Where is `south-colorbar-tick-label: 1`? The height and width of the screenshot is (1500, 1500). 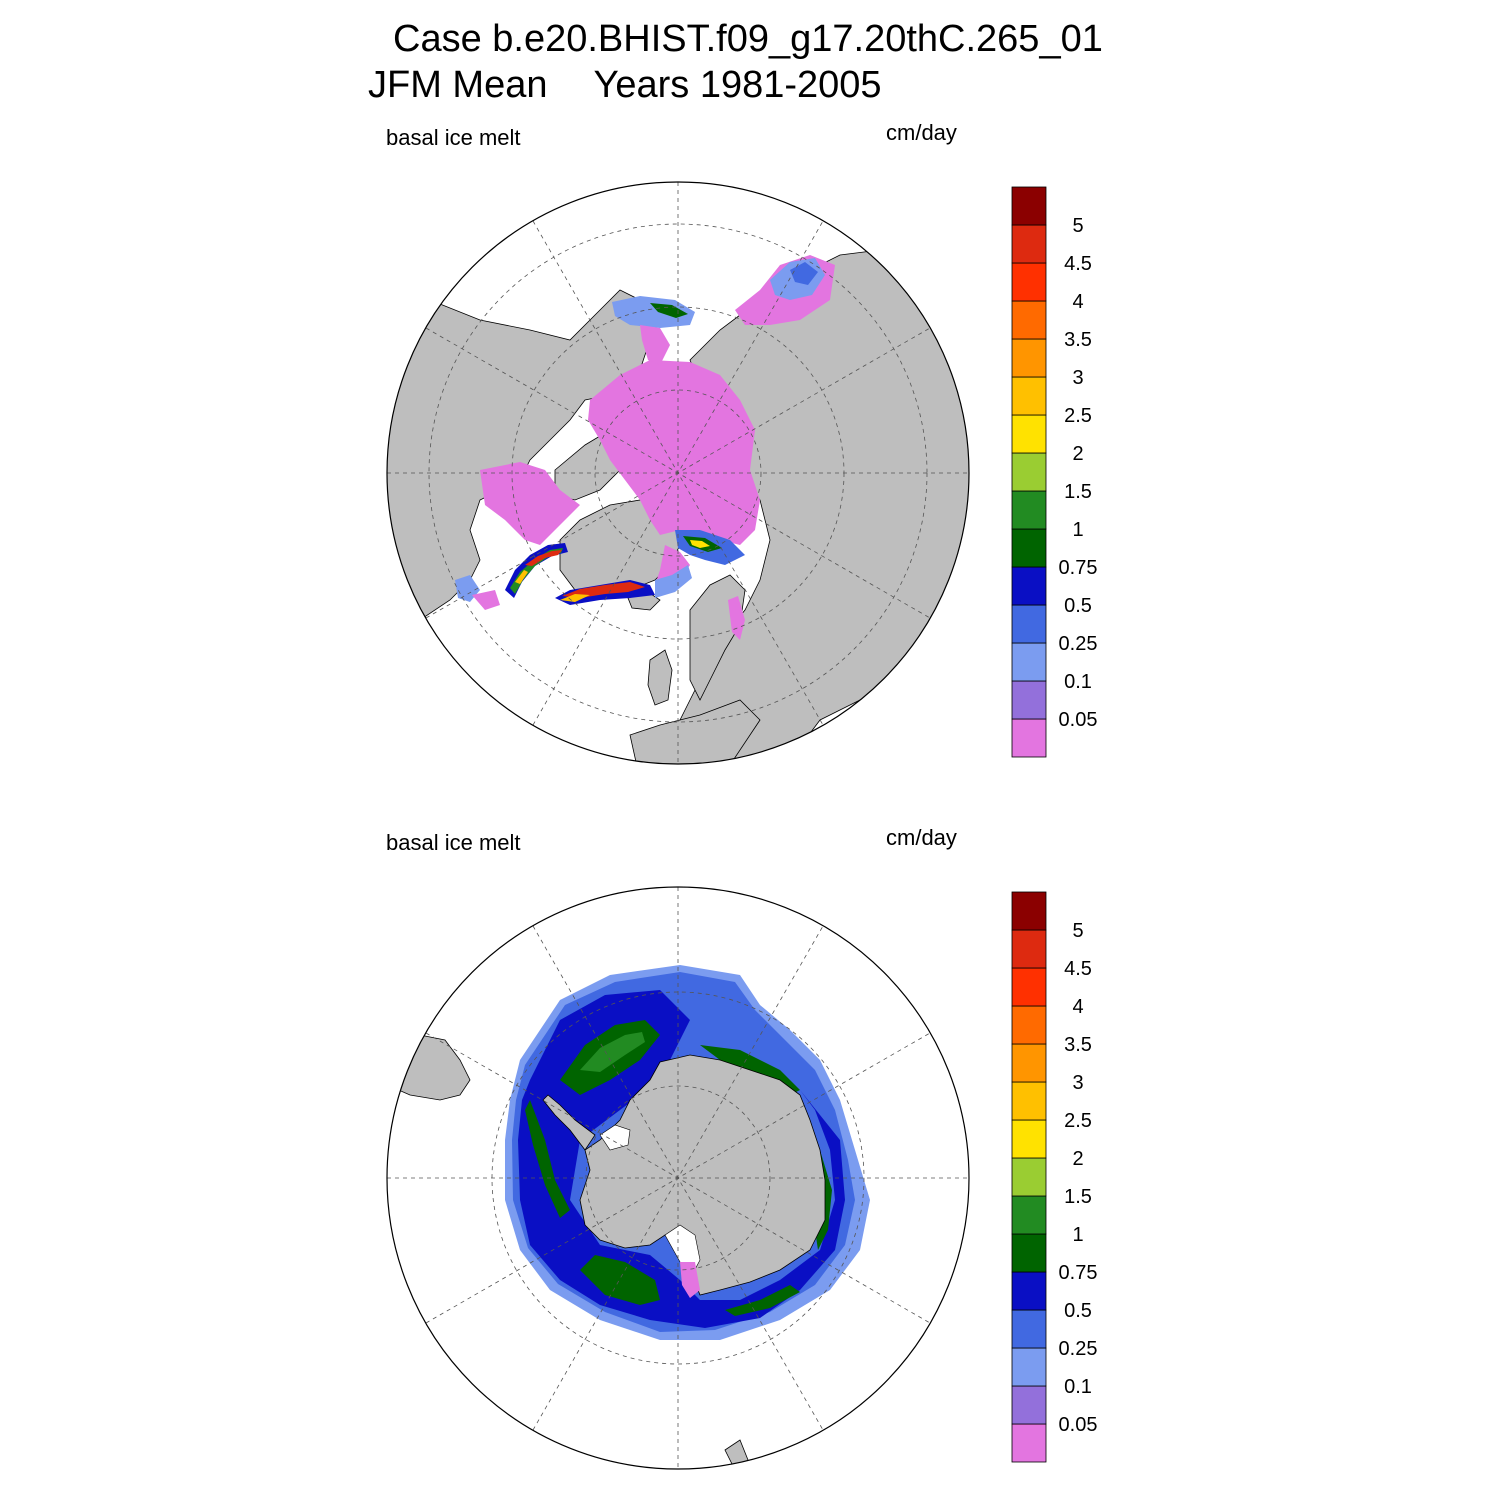
south-colorbar-tick-label: 1 is located at coordinates (1077, 1235).